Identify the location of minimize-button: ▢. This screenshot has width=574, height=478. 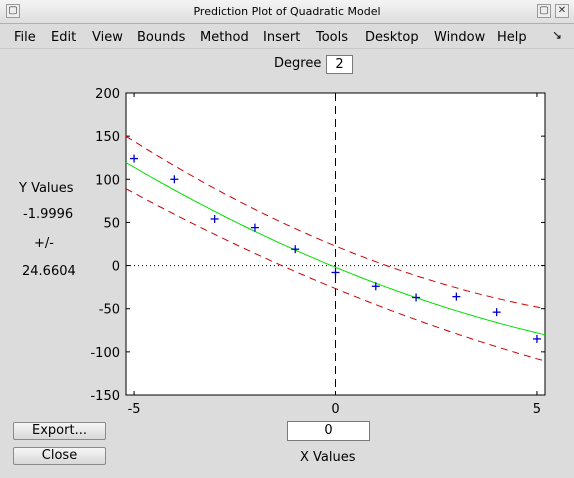
(544, 11).